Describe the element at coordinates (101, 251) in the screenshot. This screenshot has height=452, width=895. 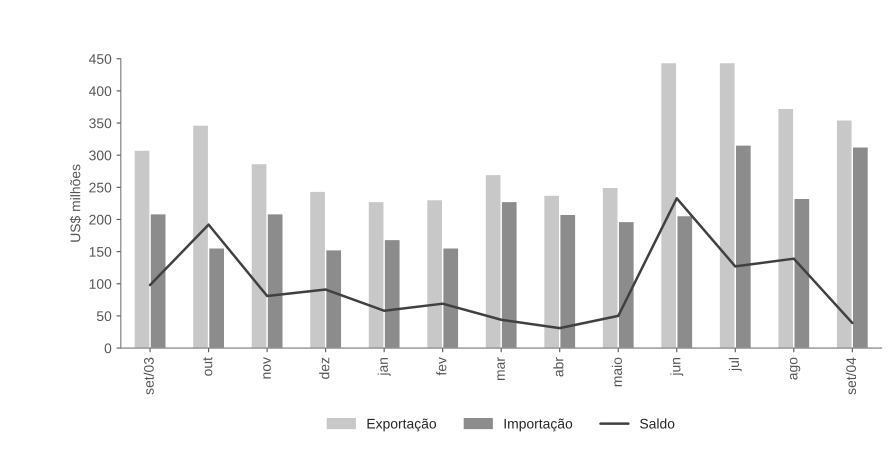
I see `y-tick-label: 150` at that location.